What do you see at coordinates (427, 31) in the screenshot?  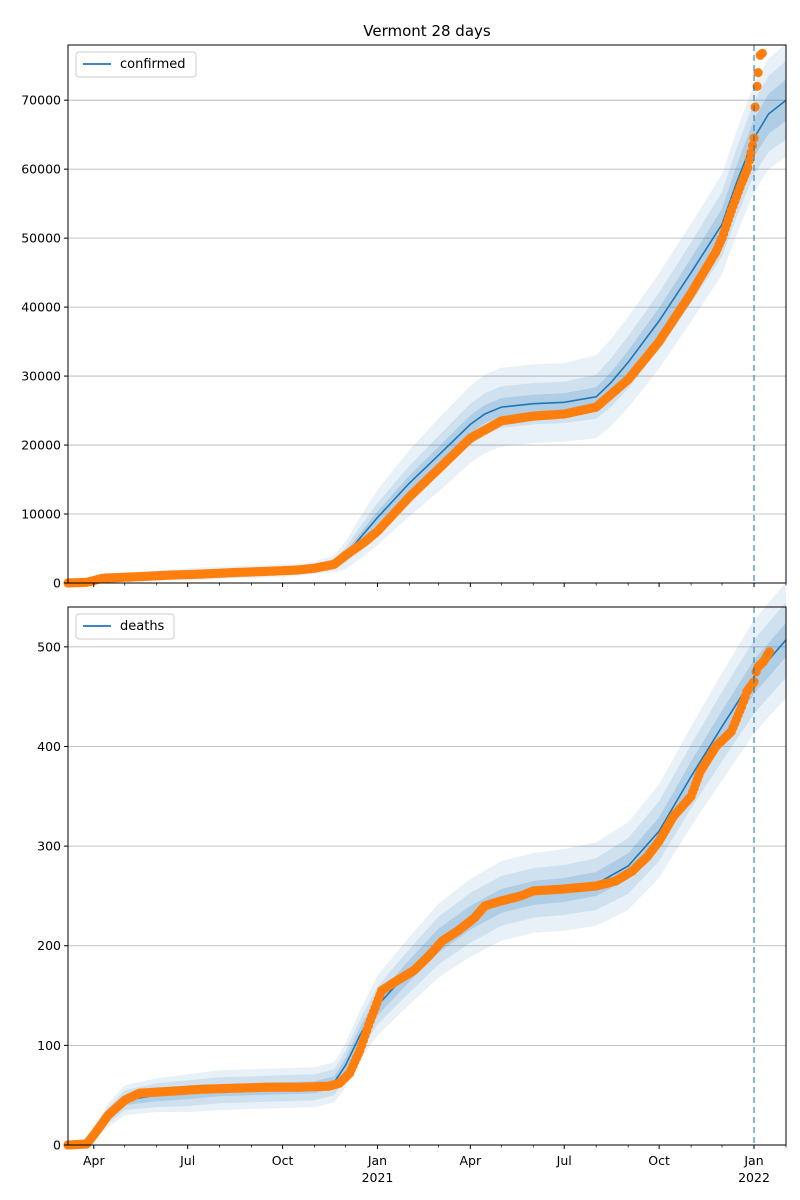 I see `chart-title: Vermont 28 days` at bounding box center [427, 31].